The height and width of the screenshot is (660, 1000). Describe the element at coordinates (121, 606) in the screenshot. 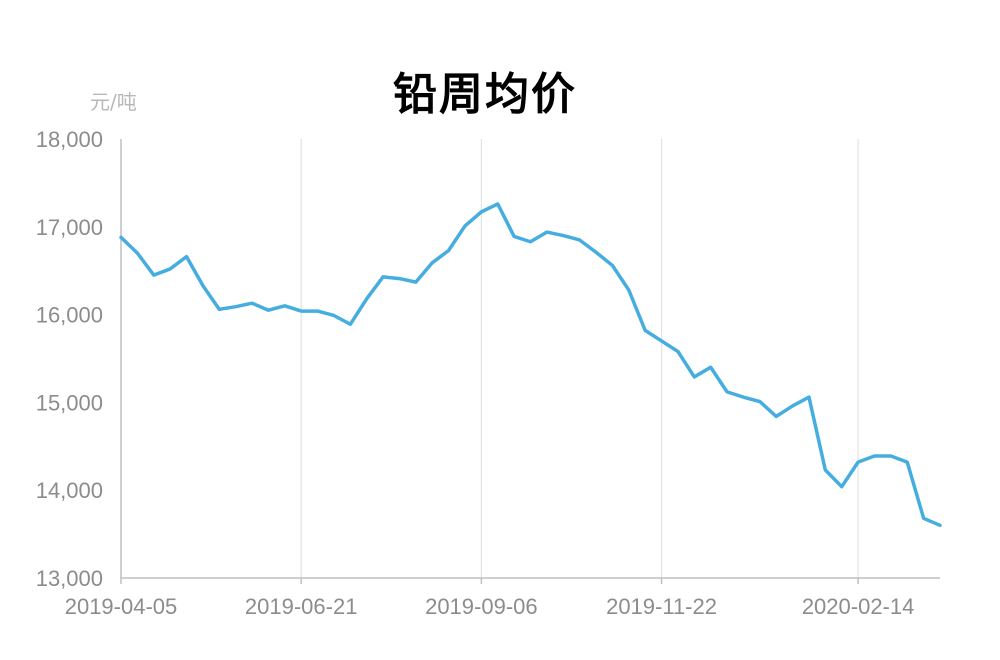

I see `x-tick-label: 2019-04-05` at that location.